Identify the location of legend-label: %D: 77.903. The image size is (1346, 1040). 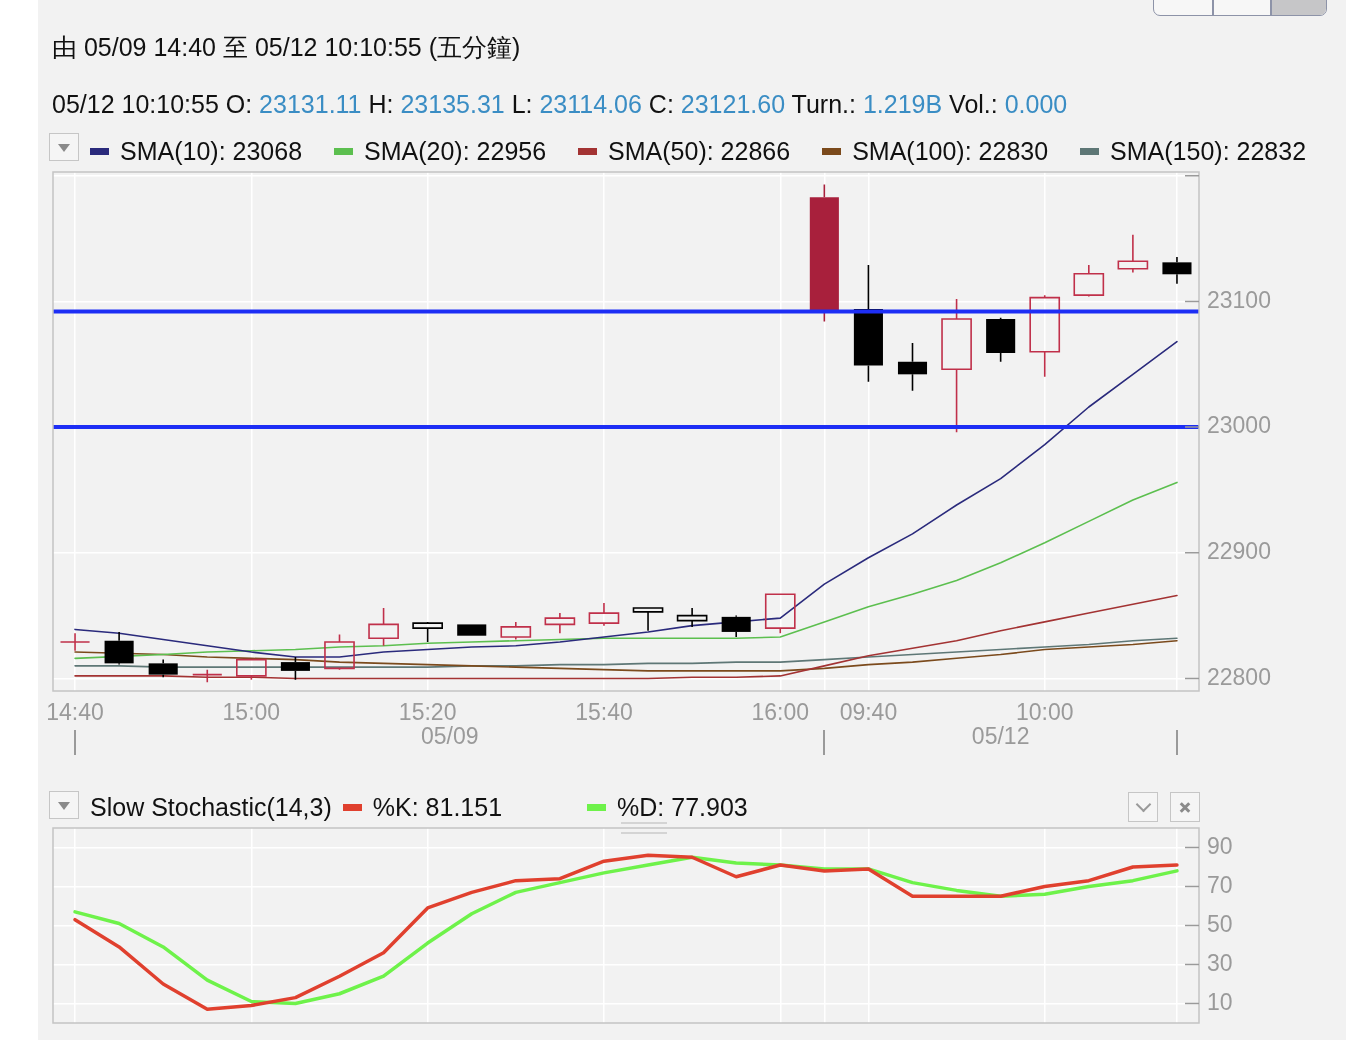
(682, 807).